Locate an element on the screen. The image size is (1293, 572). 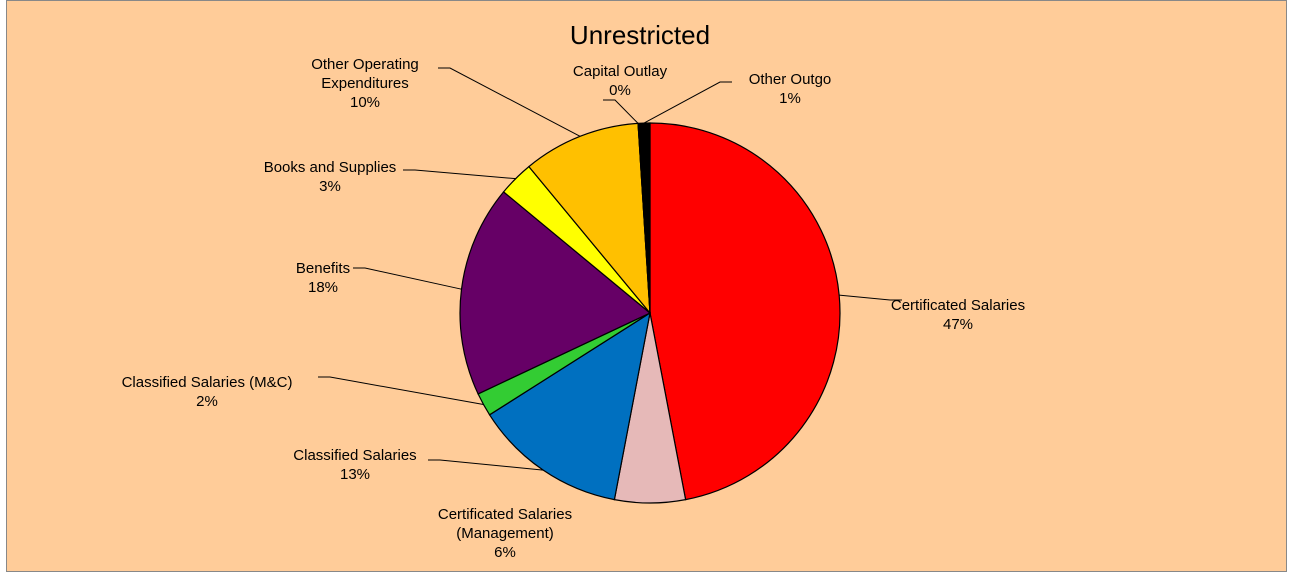
slice-label: Books and Supplies is located at coordinates (330, 167).